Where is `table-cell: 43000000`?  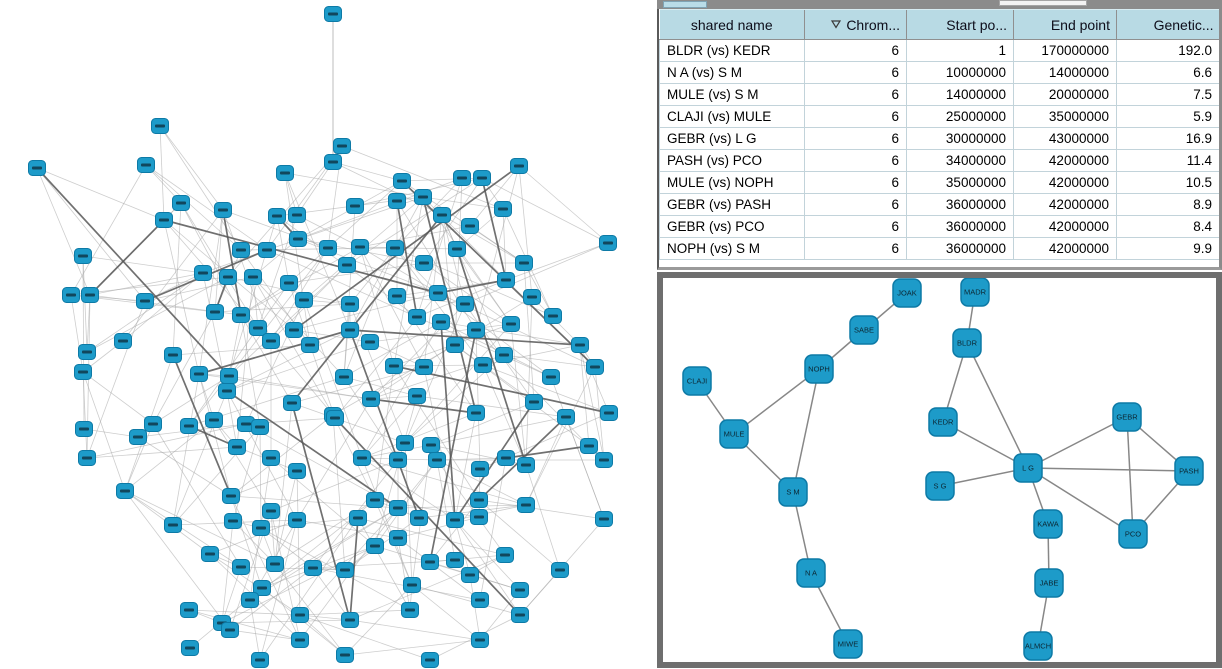
table-cell: 43000000 is located at coordinates (1065, 138).